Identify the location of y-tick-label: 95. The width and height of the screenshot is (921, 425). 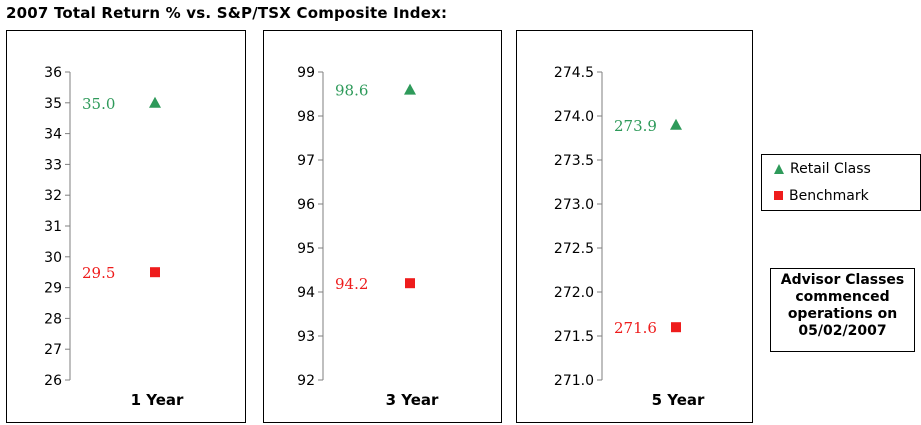
(306, 249).